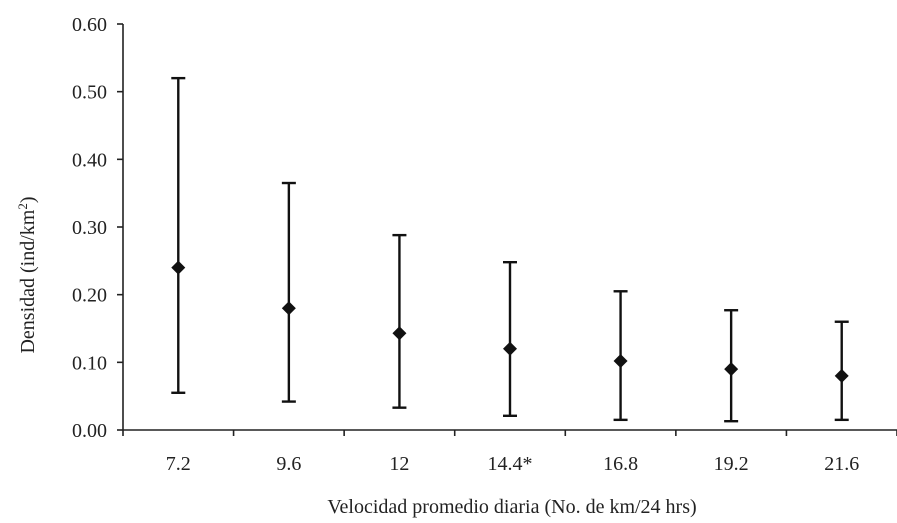 This screenshot has width=897, height=523. I want to click on y-axis-title-superscript: 2, so click(22, 206).